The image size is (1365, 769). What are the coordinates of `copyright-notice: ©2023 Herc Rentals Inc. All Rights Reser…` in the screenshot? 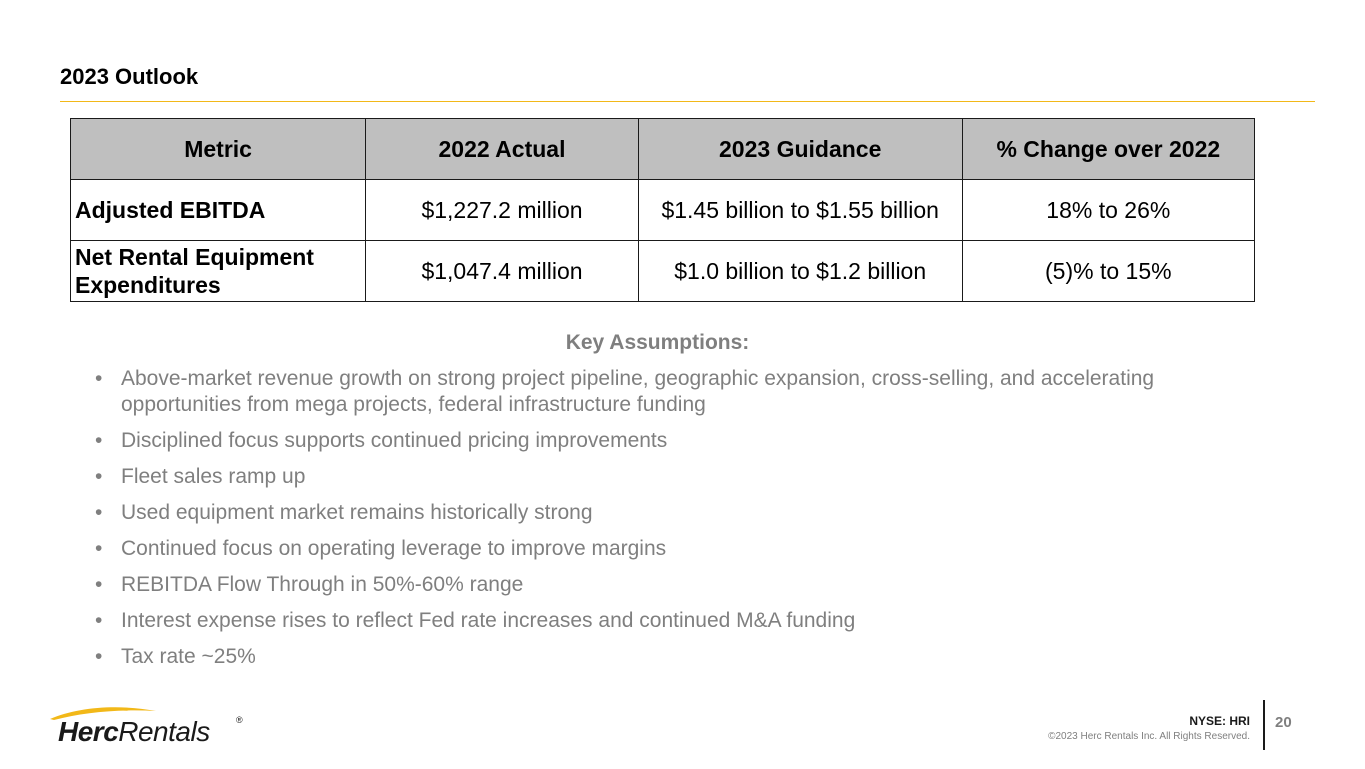 It's located at (1149, 736).